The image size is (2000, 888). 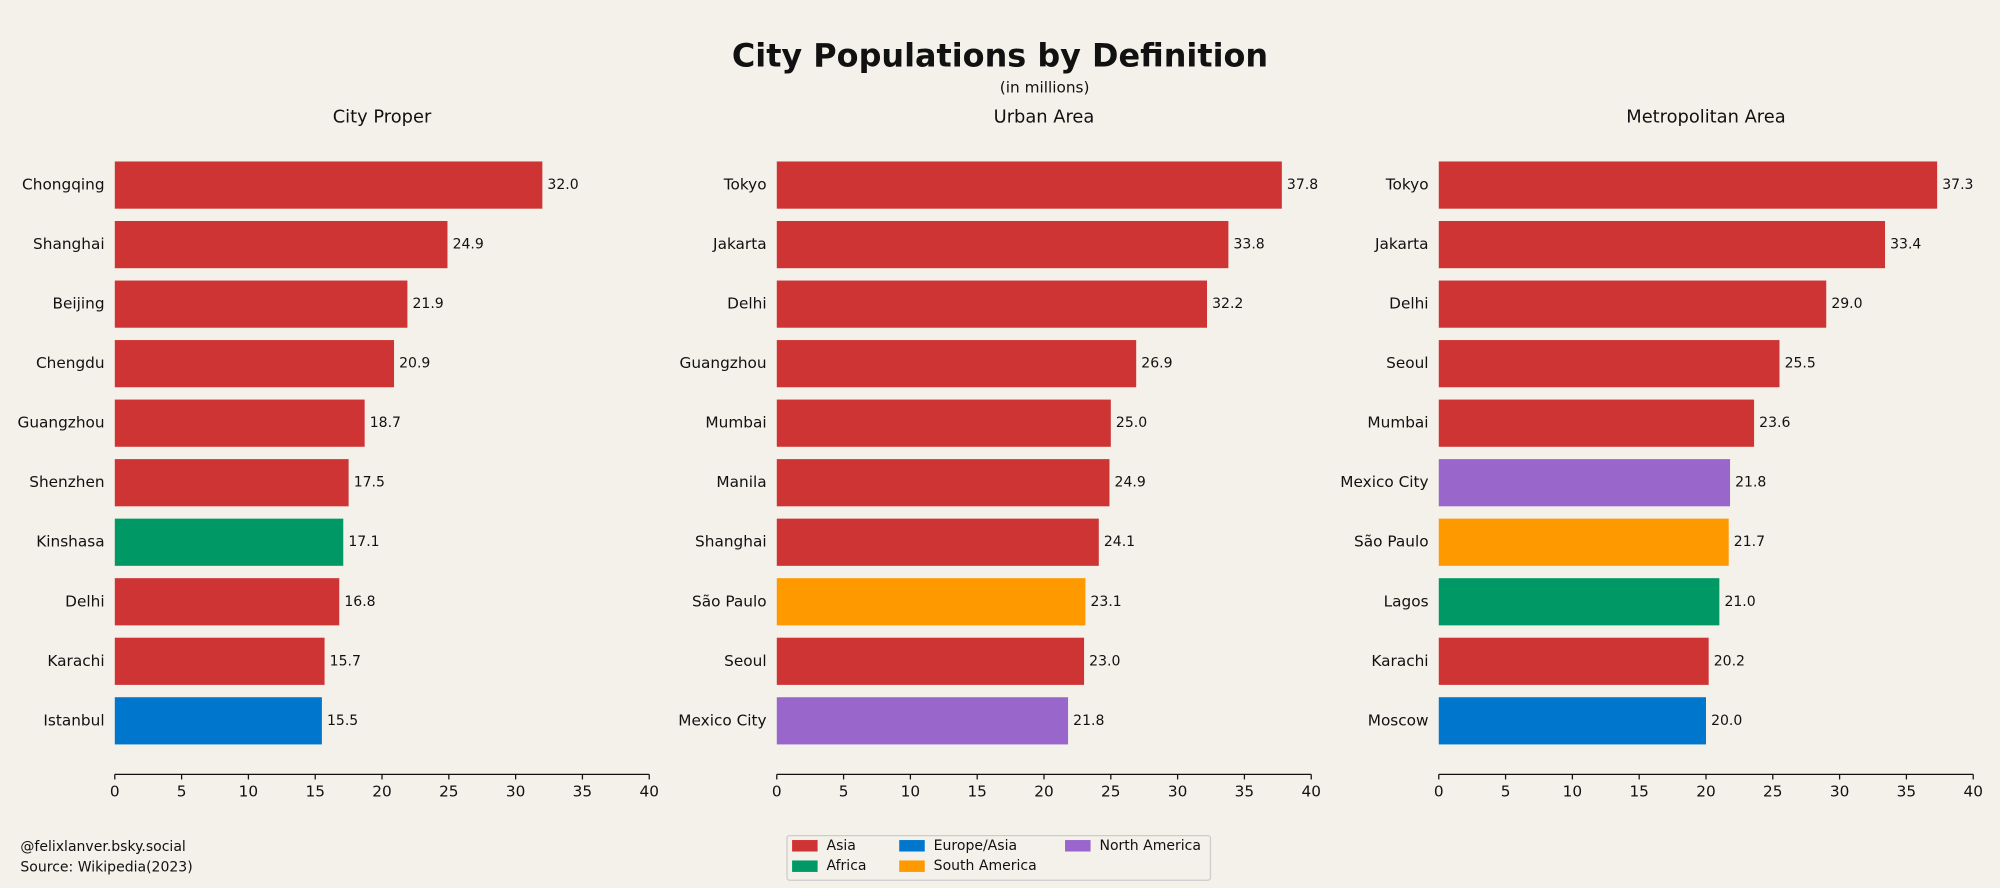 I want to click on category-label: Chengdu, so click(x=70, y=363).